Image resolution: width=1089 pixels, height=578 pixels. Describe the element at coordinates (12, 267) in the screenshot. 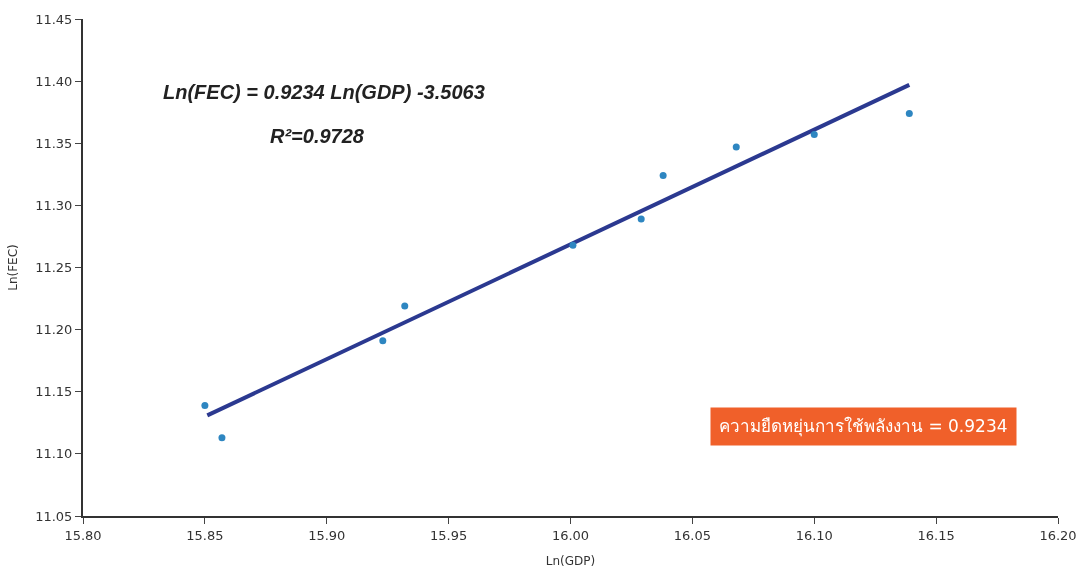

I see `y-axis-title: Ln(FEC)` at that location.